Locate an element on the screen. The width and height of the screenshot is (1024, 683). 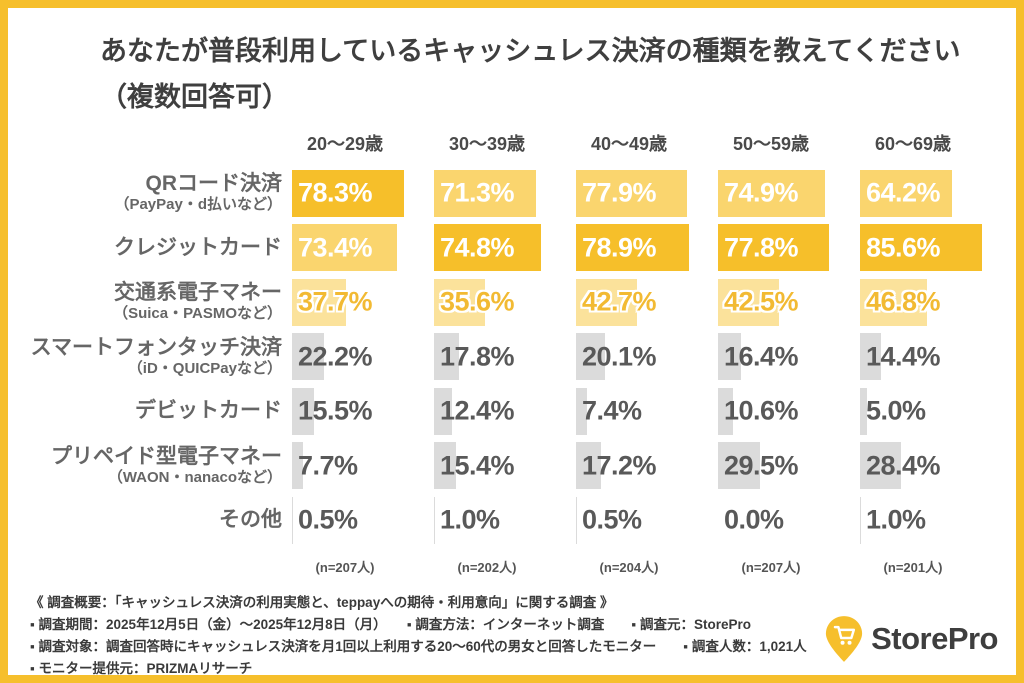
bar-cell: 77.9% is located at coordinates (647, 193).